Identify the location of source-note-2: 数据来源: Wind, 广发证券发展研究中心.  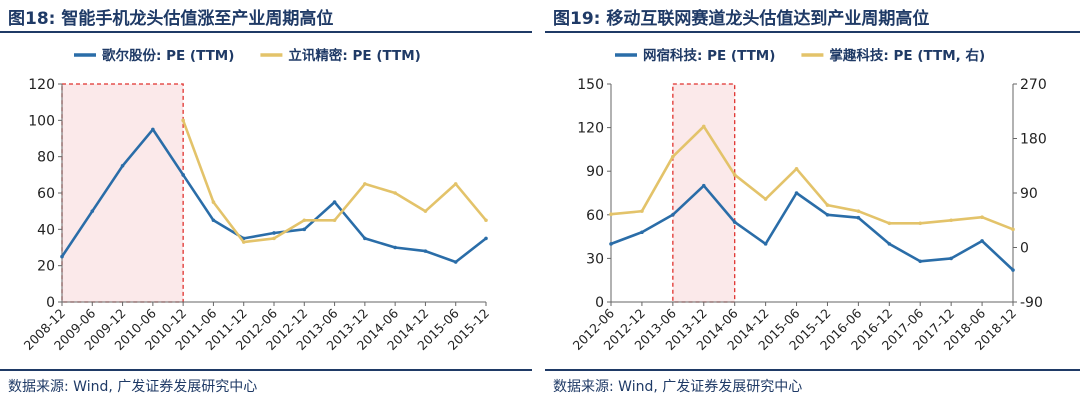
(678, 387).